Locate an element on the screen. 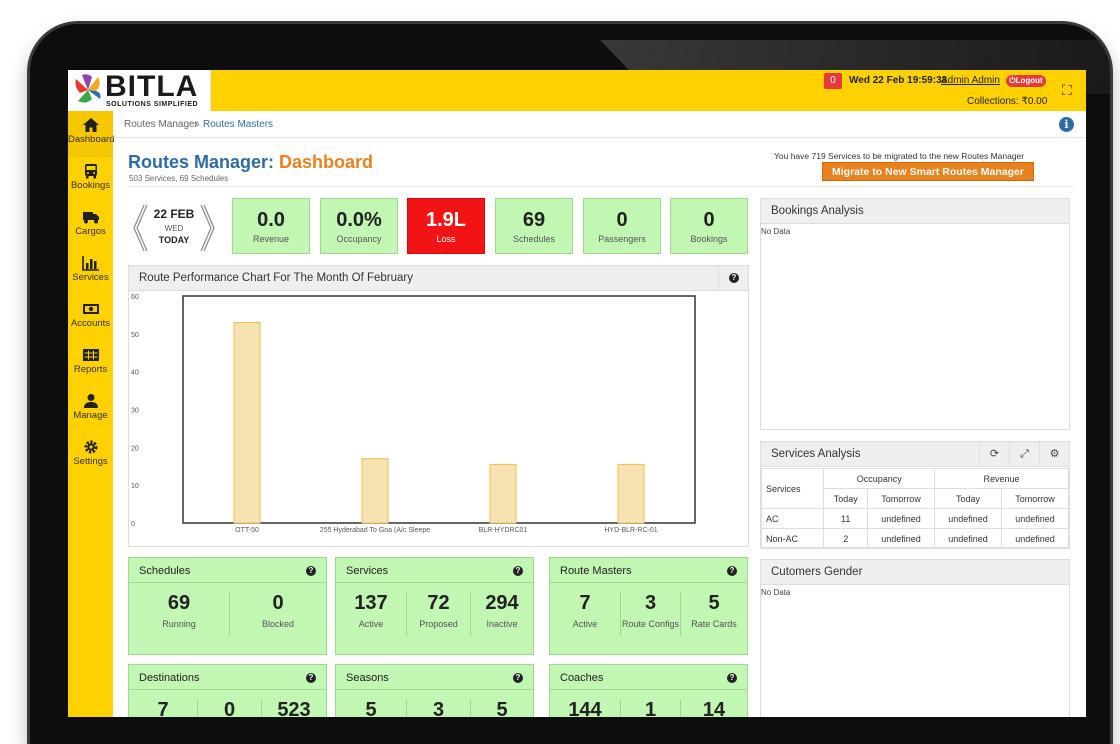 The height and width of the screenshot is (744, 1120). table-row: AC 11 undefined undefined undefined is located at coordinates (915, 518).